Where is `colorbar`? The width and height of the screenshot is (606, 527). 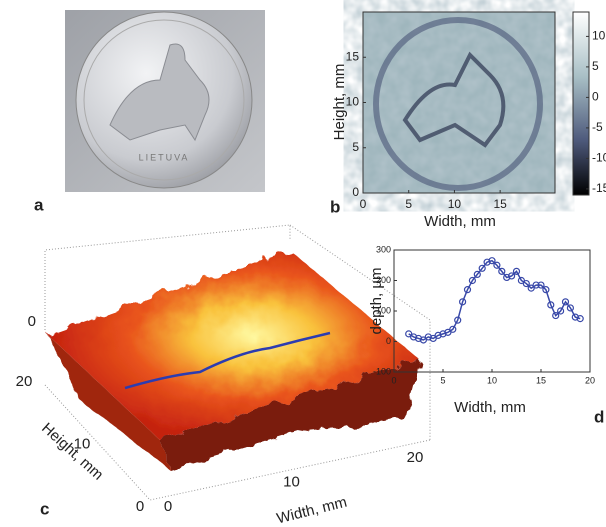
colorbar is located at coordinates (581, 103).